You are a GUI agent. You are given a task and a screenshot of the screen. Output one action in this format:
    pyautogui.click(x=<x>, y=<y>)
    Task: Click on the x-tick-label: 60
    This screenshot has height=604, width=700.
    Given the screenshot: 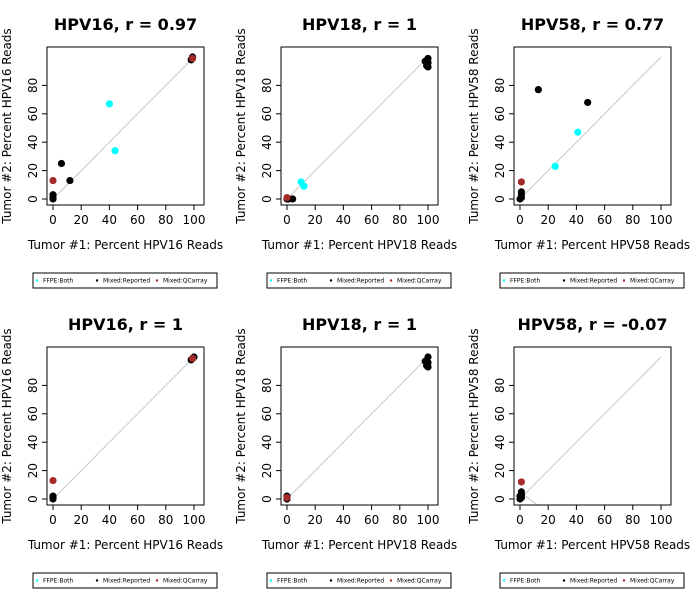 What is the action you would take?
    pyautogui.click(x=604, y=520)
    